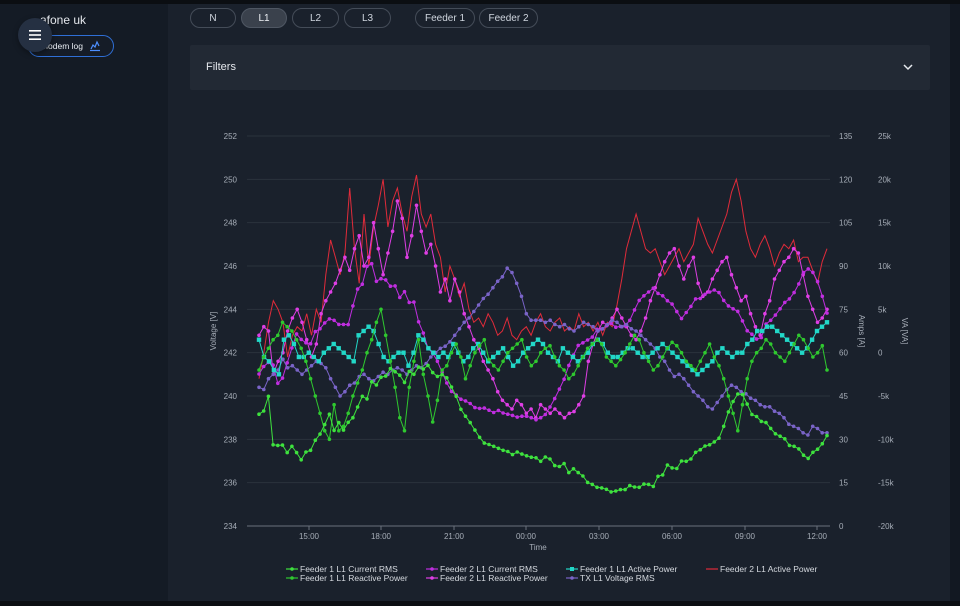 The height and width of the screenshot is (606, 960). What do you see at coordinates (264, 18) in the screenshot?
I see `chip-l1: L1` at bounding box center [264, 18].